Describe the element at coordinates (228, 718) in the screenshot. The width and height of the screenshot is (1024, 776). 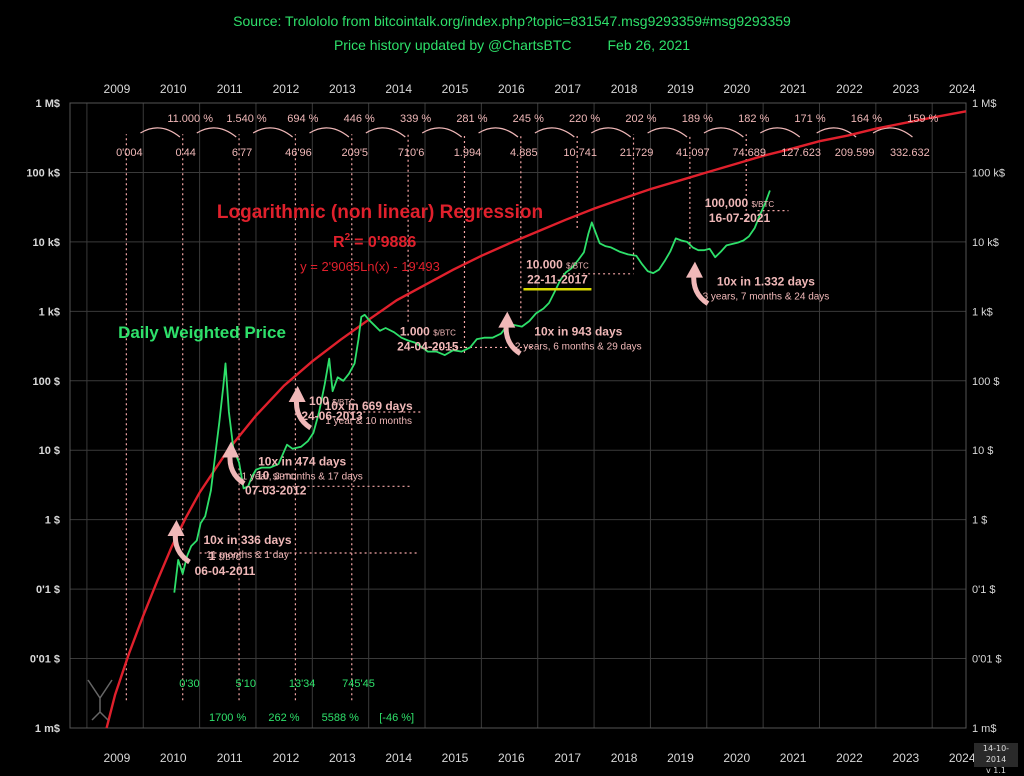
I see `early-growth-label: 1700 %` at that location.